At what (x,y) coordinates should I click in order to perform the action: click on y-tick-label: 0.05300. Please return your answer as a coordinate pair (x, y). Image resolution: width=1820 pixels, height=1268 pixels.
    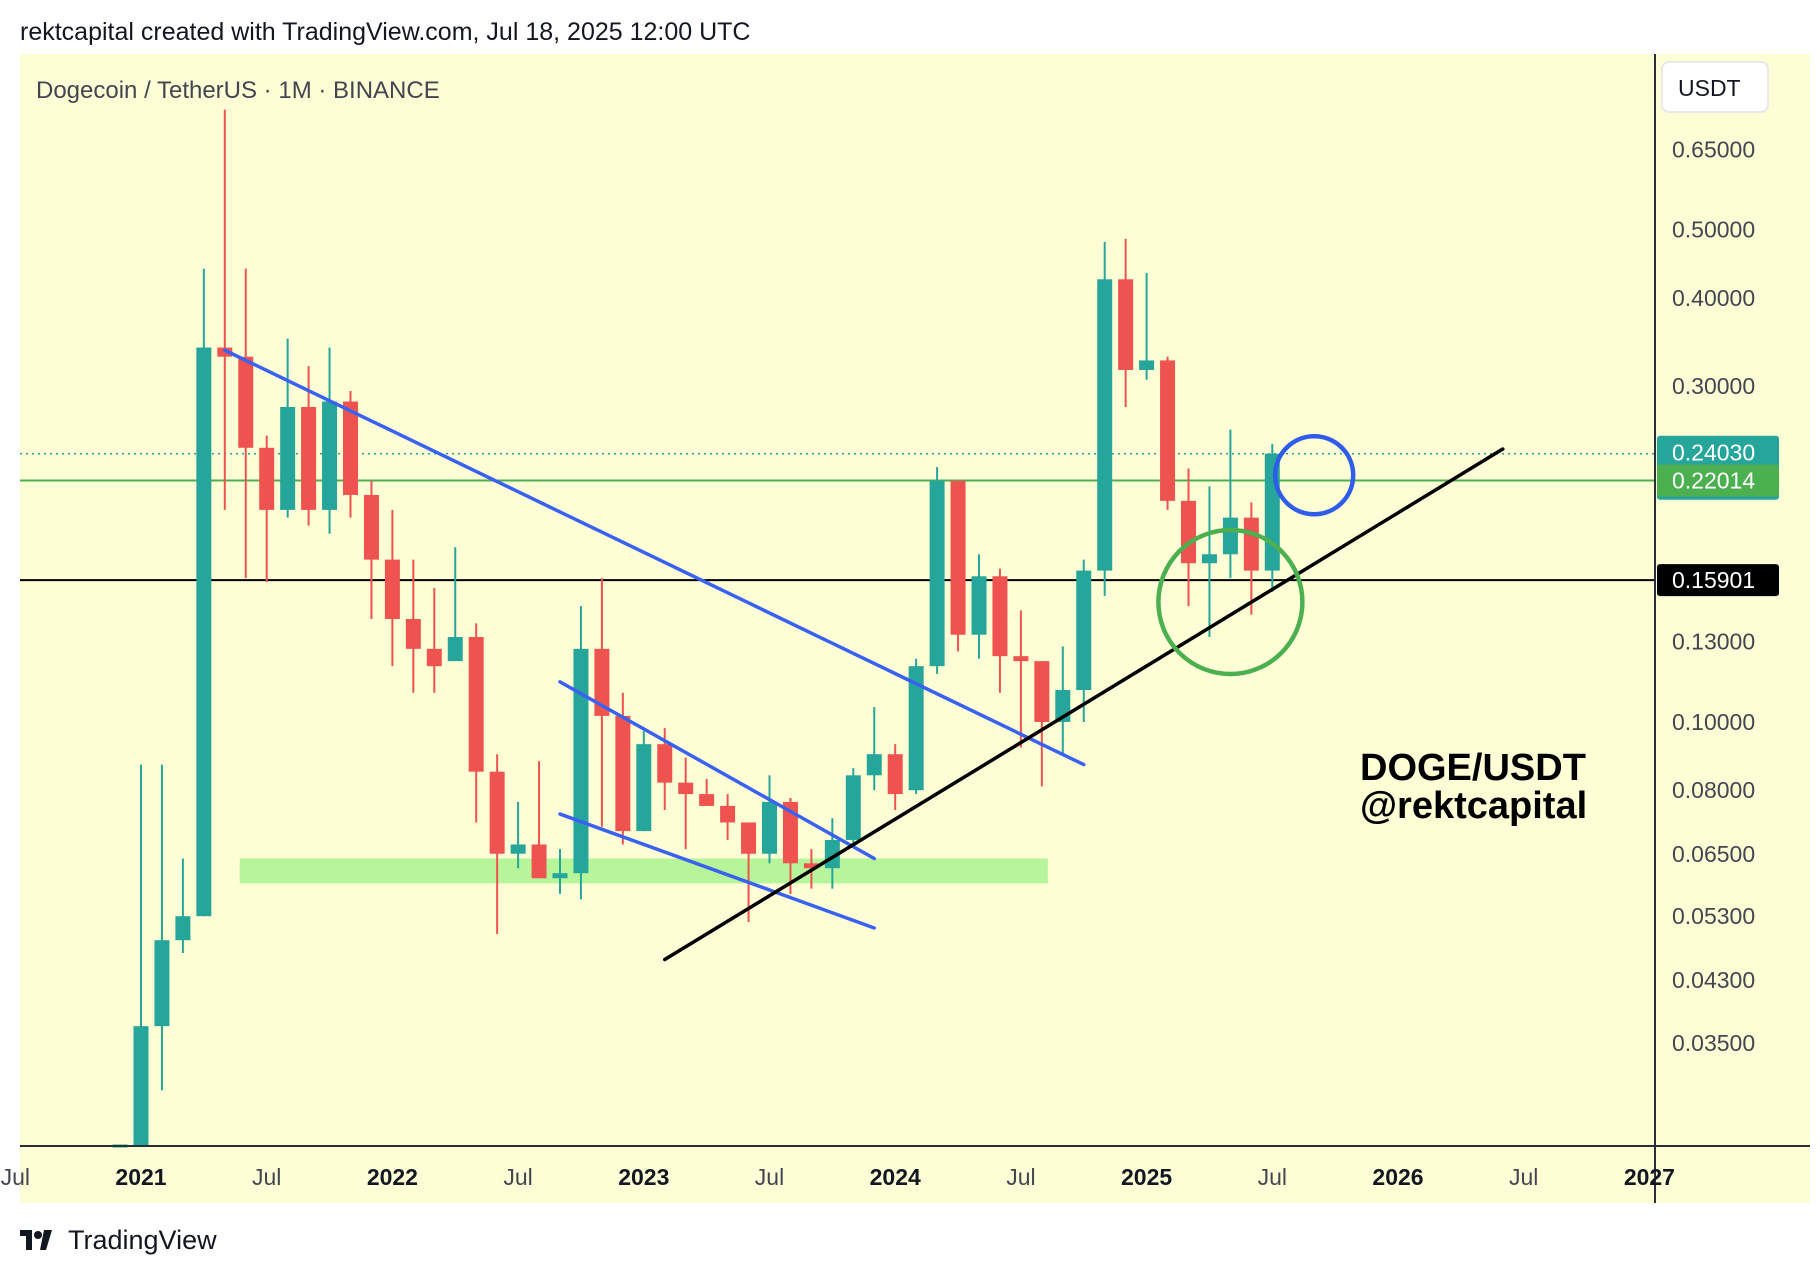
    Looking at the image, I should click on (1713, 916).